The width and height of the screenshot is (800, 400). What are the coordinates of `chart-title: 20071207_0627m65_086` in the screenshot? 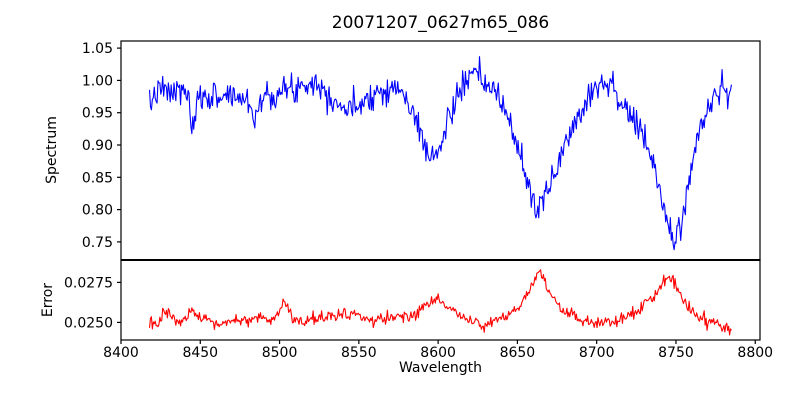 It's located at (440, 23).